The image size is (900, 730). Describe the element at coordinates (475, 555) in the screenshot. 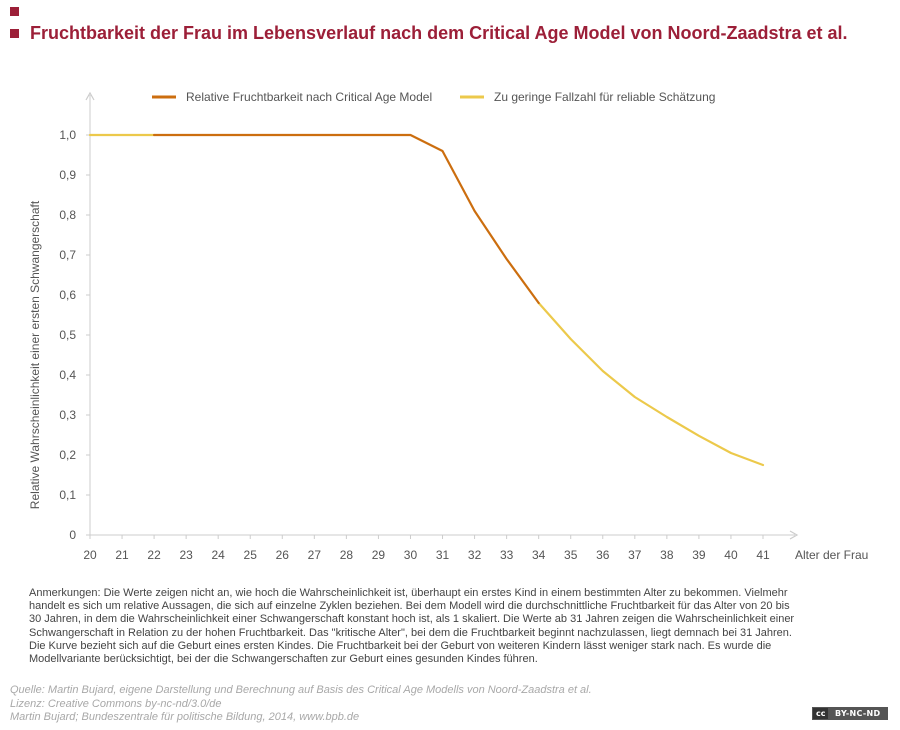

I see `x-tick-label: 32` at that location.